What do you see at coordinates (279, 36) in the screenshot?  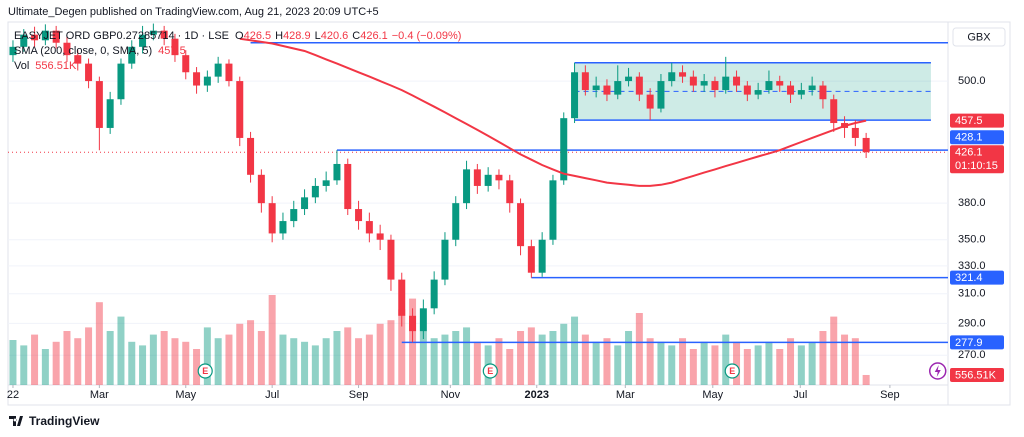 I see `legend-key: H` at bounding box center [279, 36].